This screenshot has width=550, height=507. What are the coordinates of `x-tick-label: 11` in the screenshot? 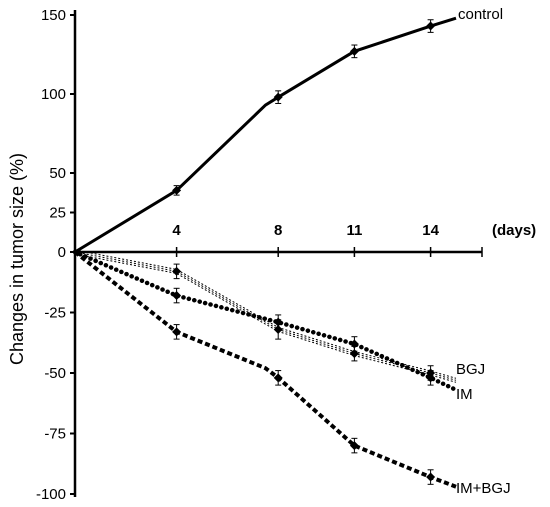 It's located at (354, 230).